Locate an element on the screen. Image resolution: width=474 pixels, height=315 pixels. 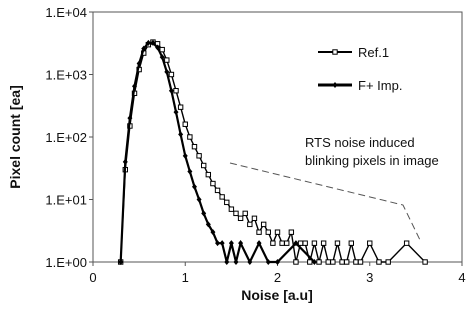
y-tick-label: 1.E+04 is located at coordinates (66, 12).